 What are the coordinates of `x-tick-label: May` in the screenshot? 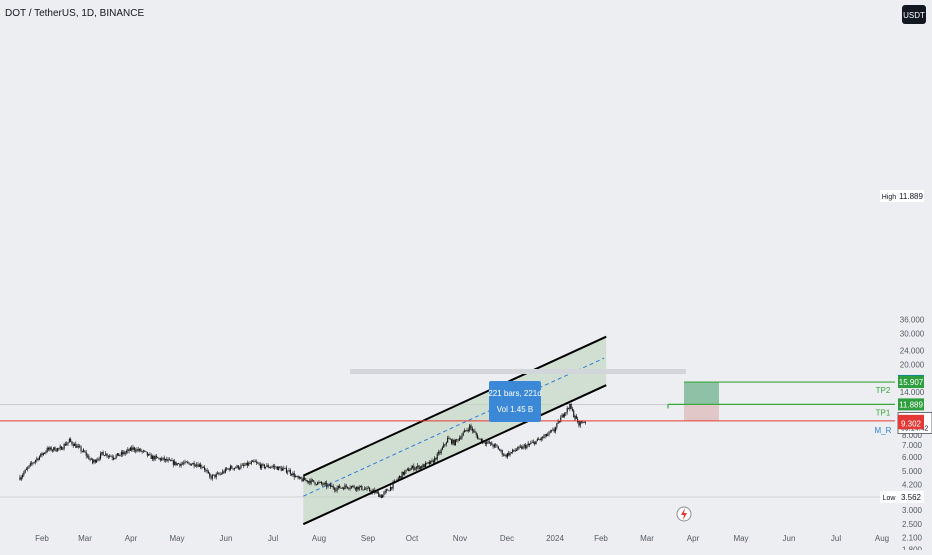 It's located at (740, 538).